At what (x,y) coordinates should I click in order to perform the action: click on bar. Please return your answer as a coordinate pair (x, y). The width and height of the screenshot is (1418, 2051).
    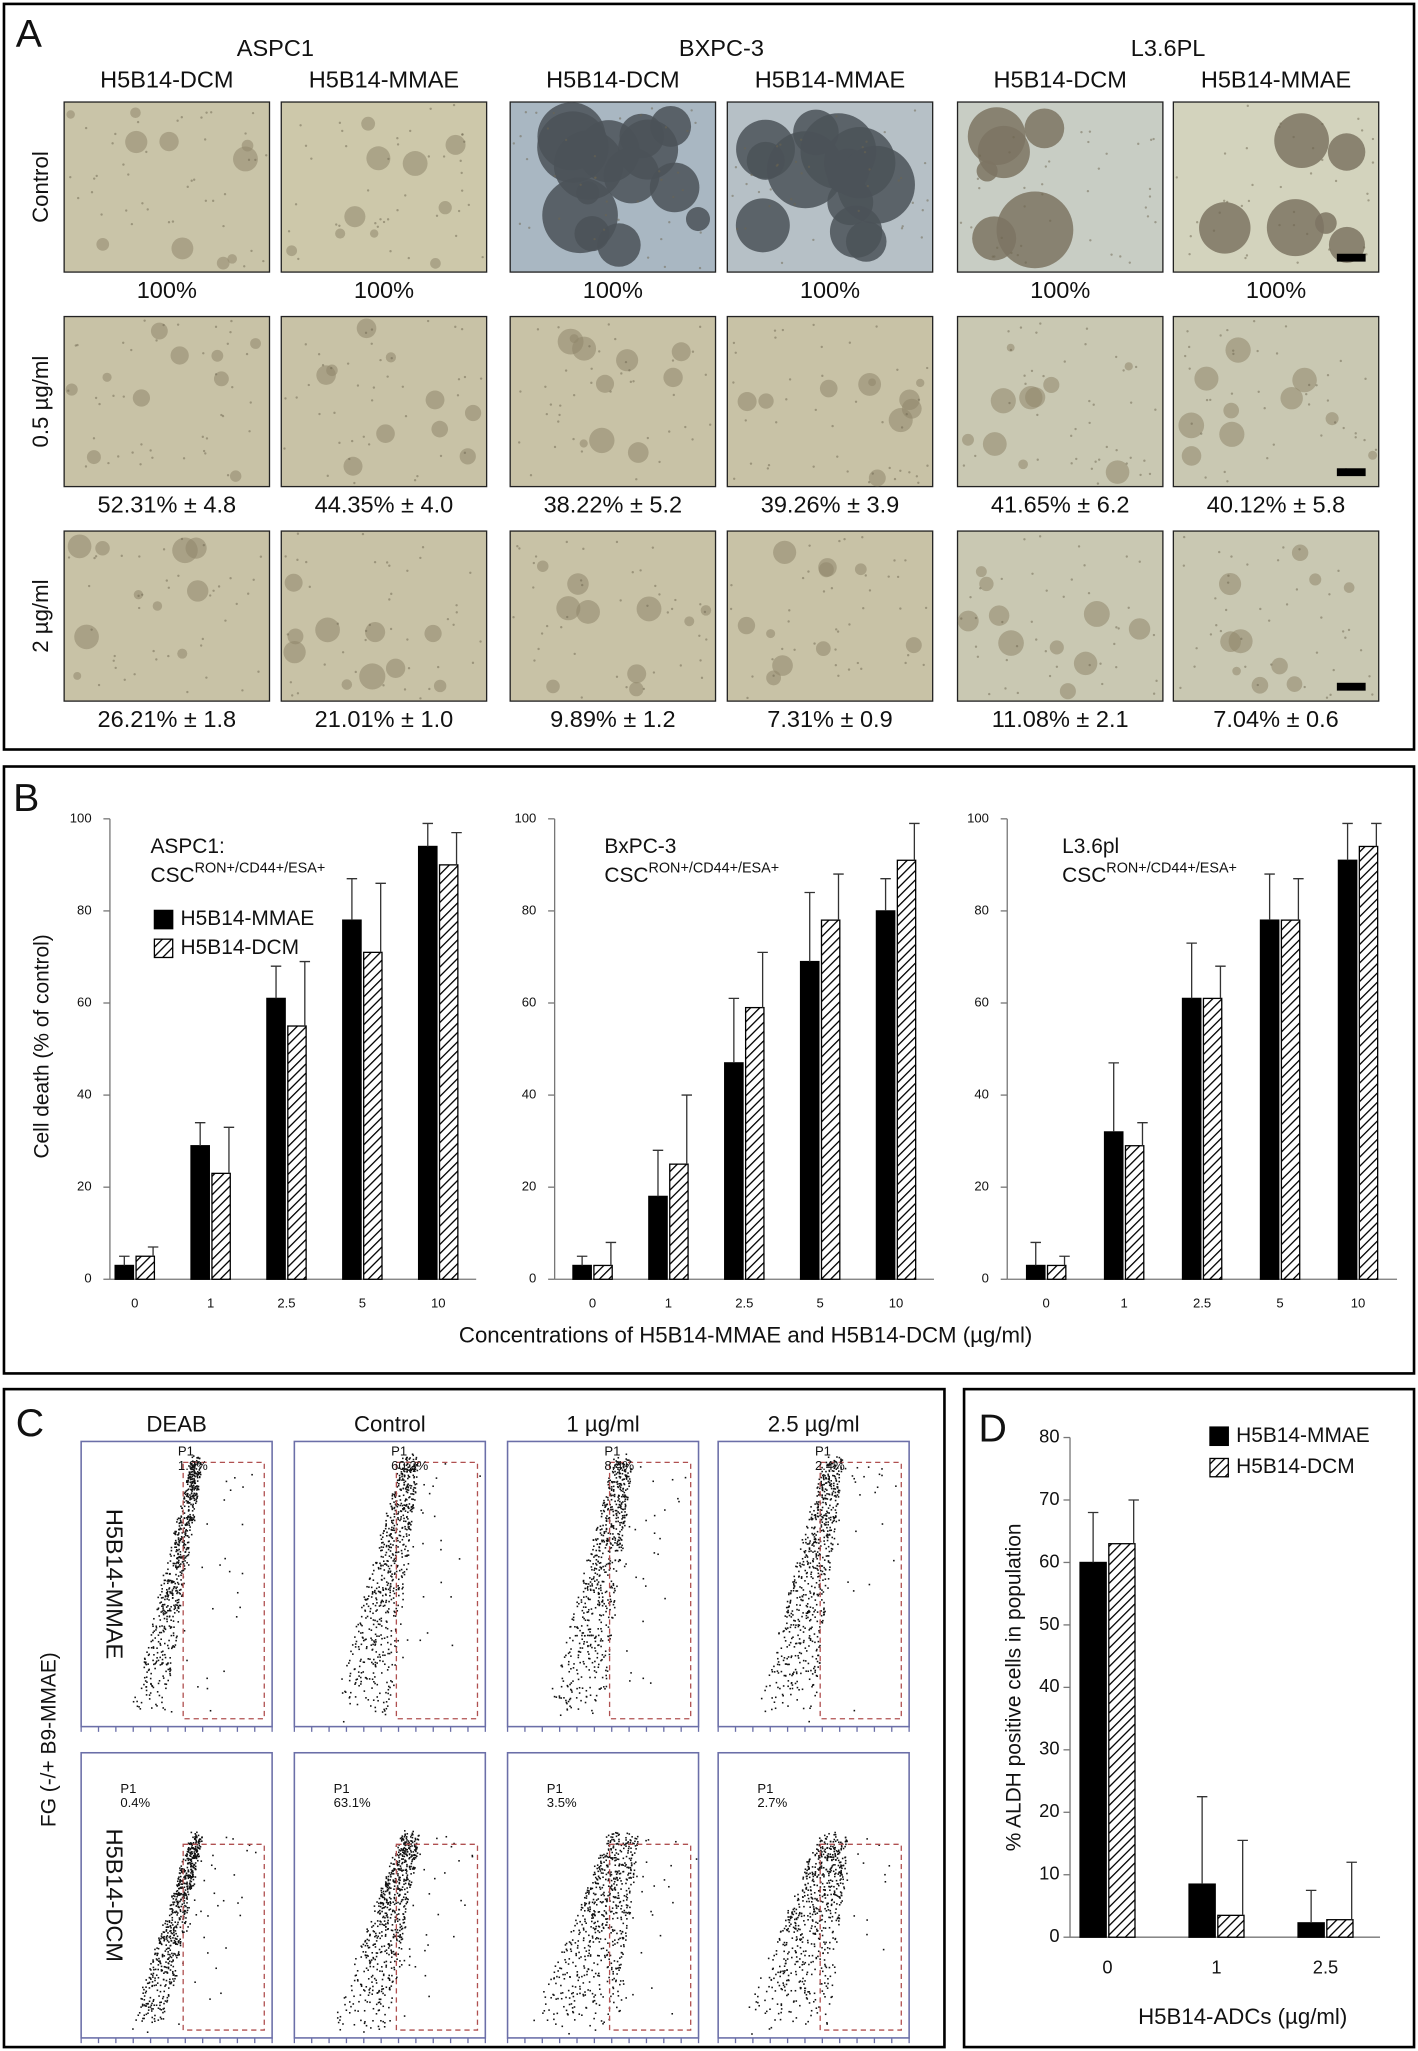
    Looking at the image, I should click on (582, 1272).